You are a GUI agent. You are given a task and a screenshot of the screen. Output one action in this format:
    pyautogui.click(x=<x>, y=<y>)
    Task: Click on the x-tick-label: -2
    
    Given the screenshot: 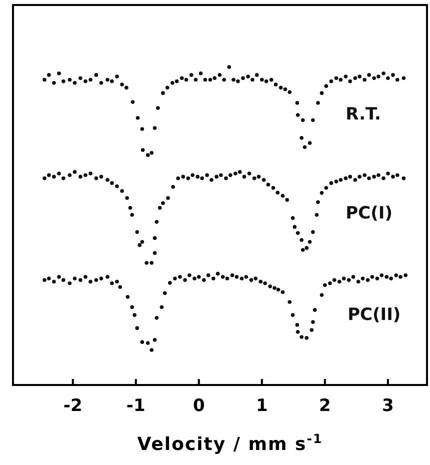 What is the action you would take?
    pyautogui.click(x=72, y=406)
    